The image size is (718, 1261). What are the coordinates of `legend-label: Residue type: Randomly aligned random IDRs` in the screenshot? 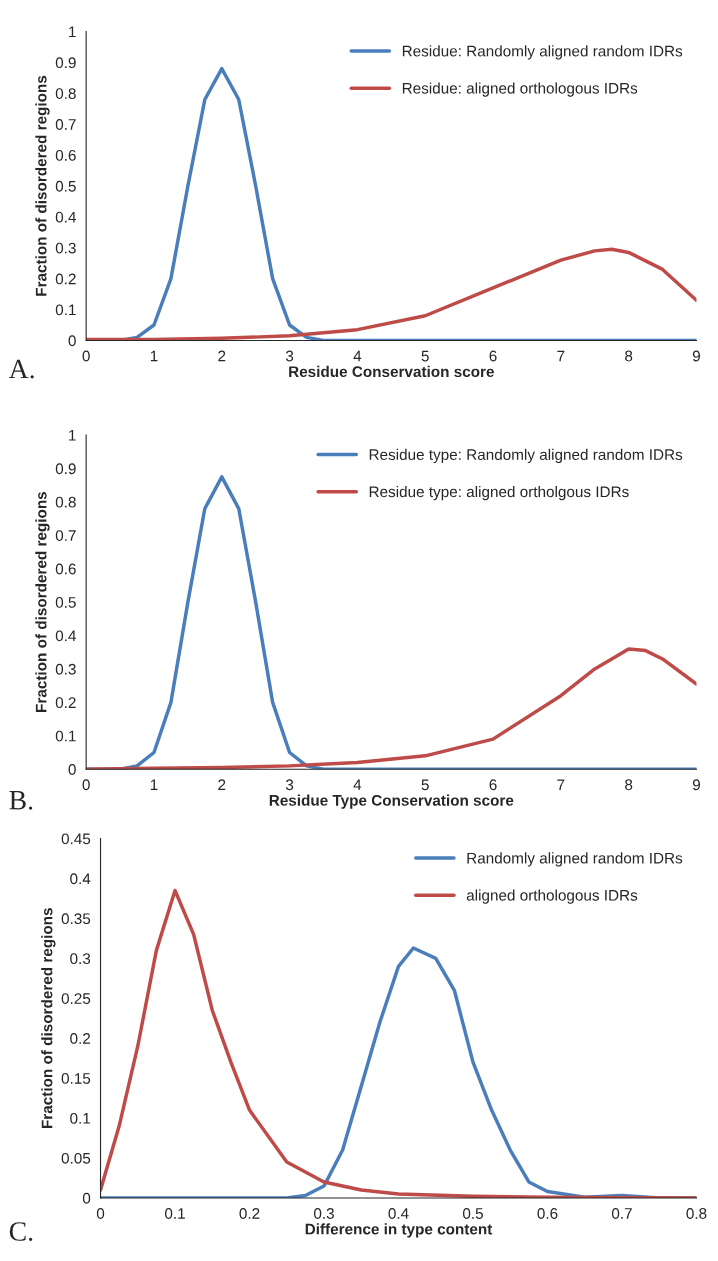 It's located at (526, 456).